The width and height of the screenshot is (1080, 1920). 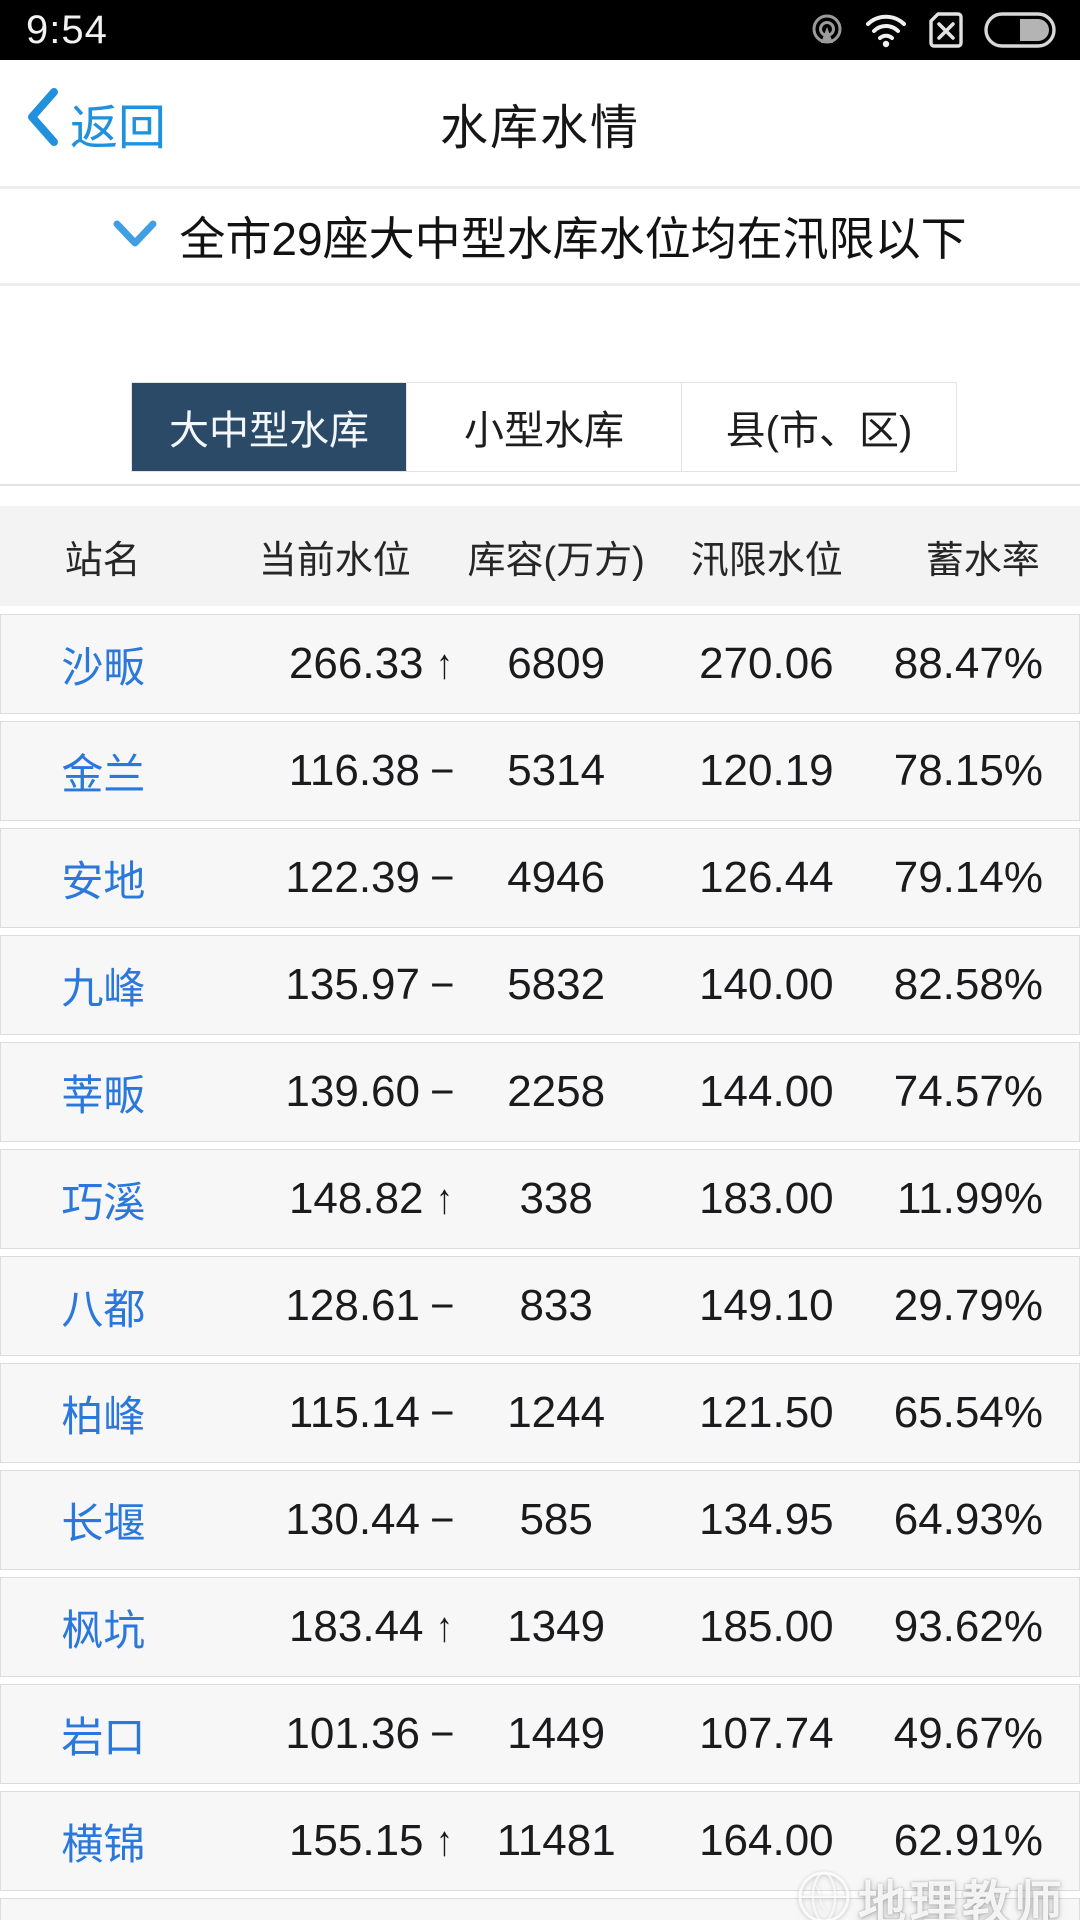 What do you see at coordinates (540, 30) in the screenshot?
I see `status-bar: 9:54` at bounding box center [540, 30].